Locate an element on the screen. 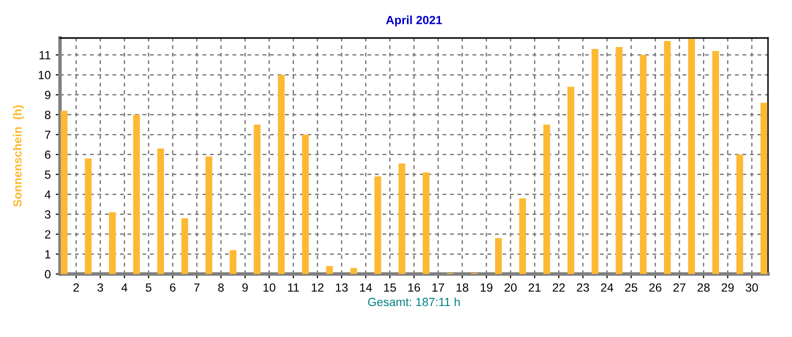 This screenshot has height=337, width=792. y-tick-label: 8 is located at coordinates (47, 115).